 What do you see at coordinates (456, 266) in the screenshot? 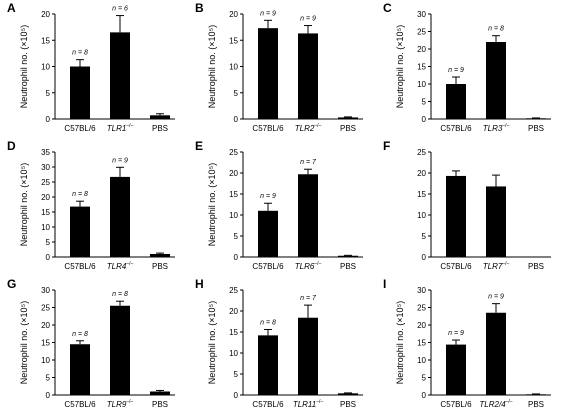
I see `panel-f-category-label: C57BL/6` at bounding box center [456, 266].